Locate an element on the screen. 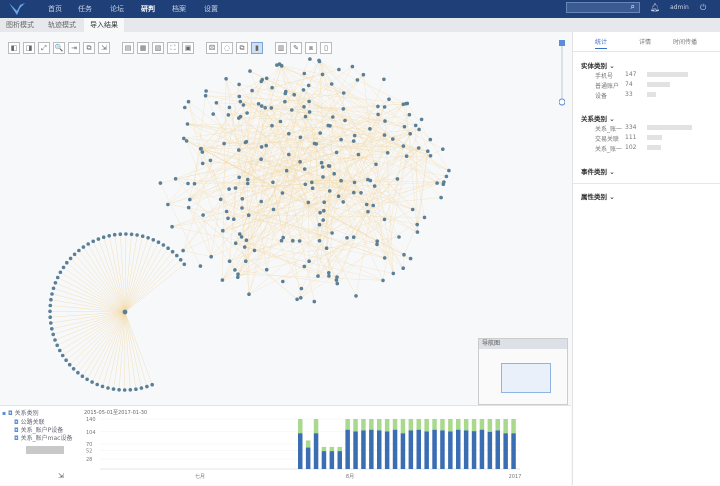  toolbar-button: ▥ is located at coordinates (281, 48).